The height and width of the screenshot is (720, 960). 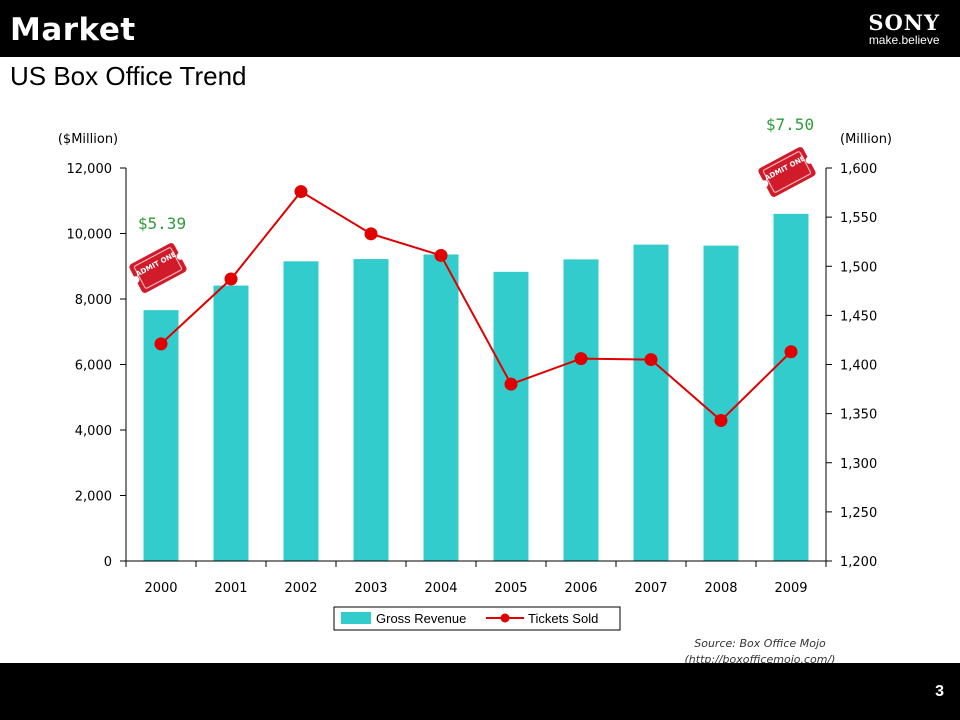 I want to click on right-axis-tick-label: 1,200, so click(x=858, y=562).